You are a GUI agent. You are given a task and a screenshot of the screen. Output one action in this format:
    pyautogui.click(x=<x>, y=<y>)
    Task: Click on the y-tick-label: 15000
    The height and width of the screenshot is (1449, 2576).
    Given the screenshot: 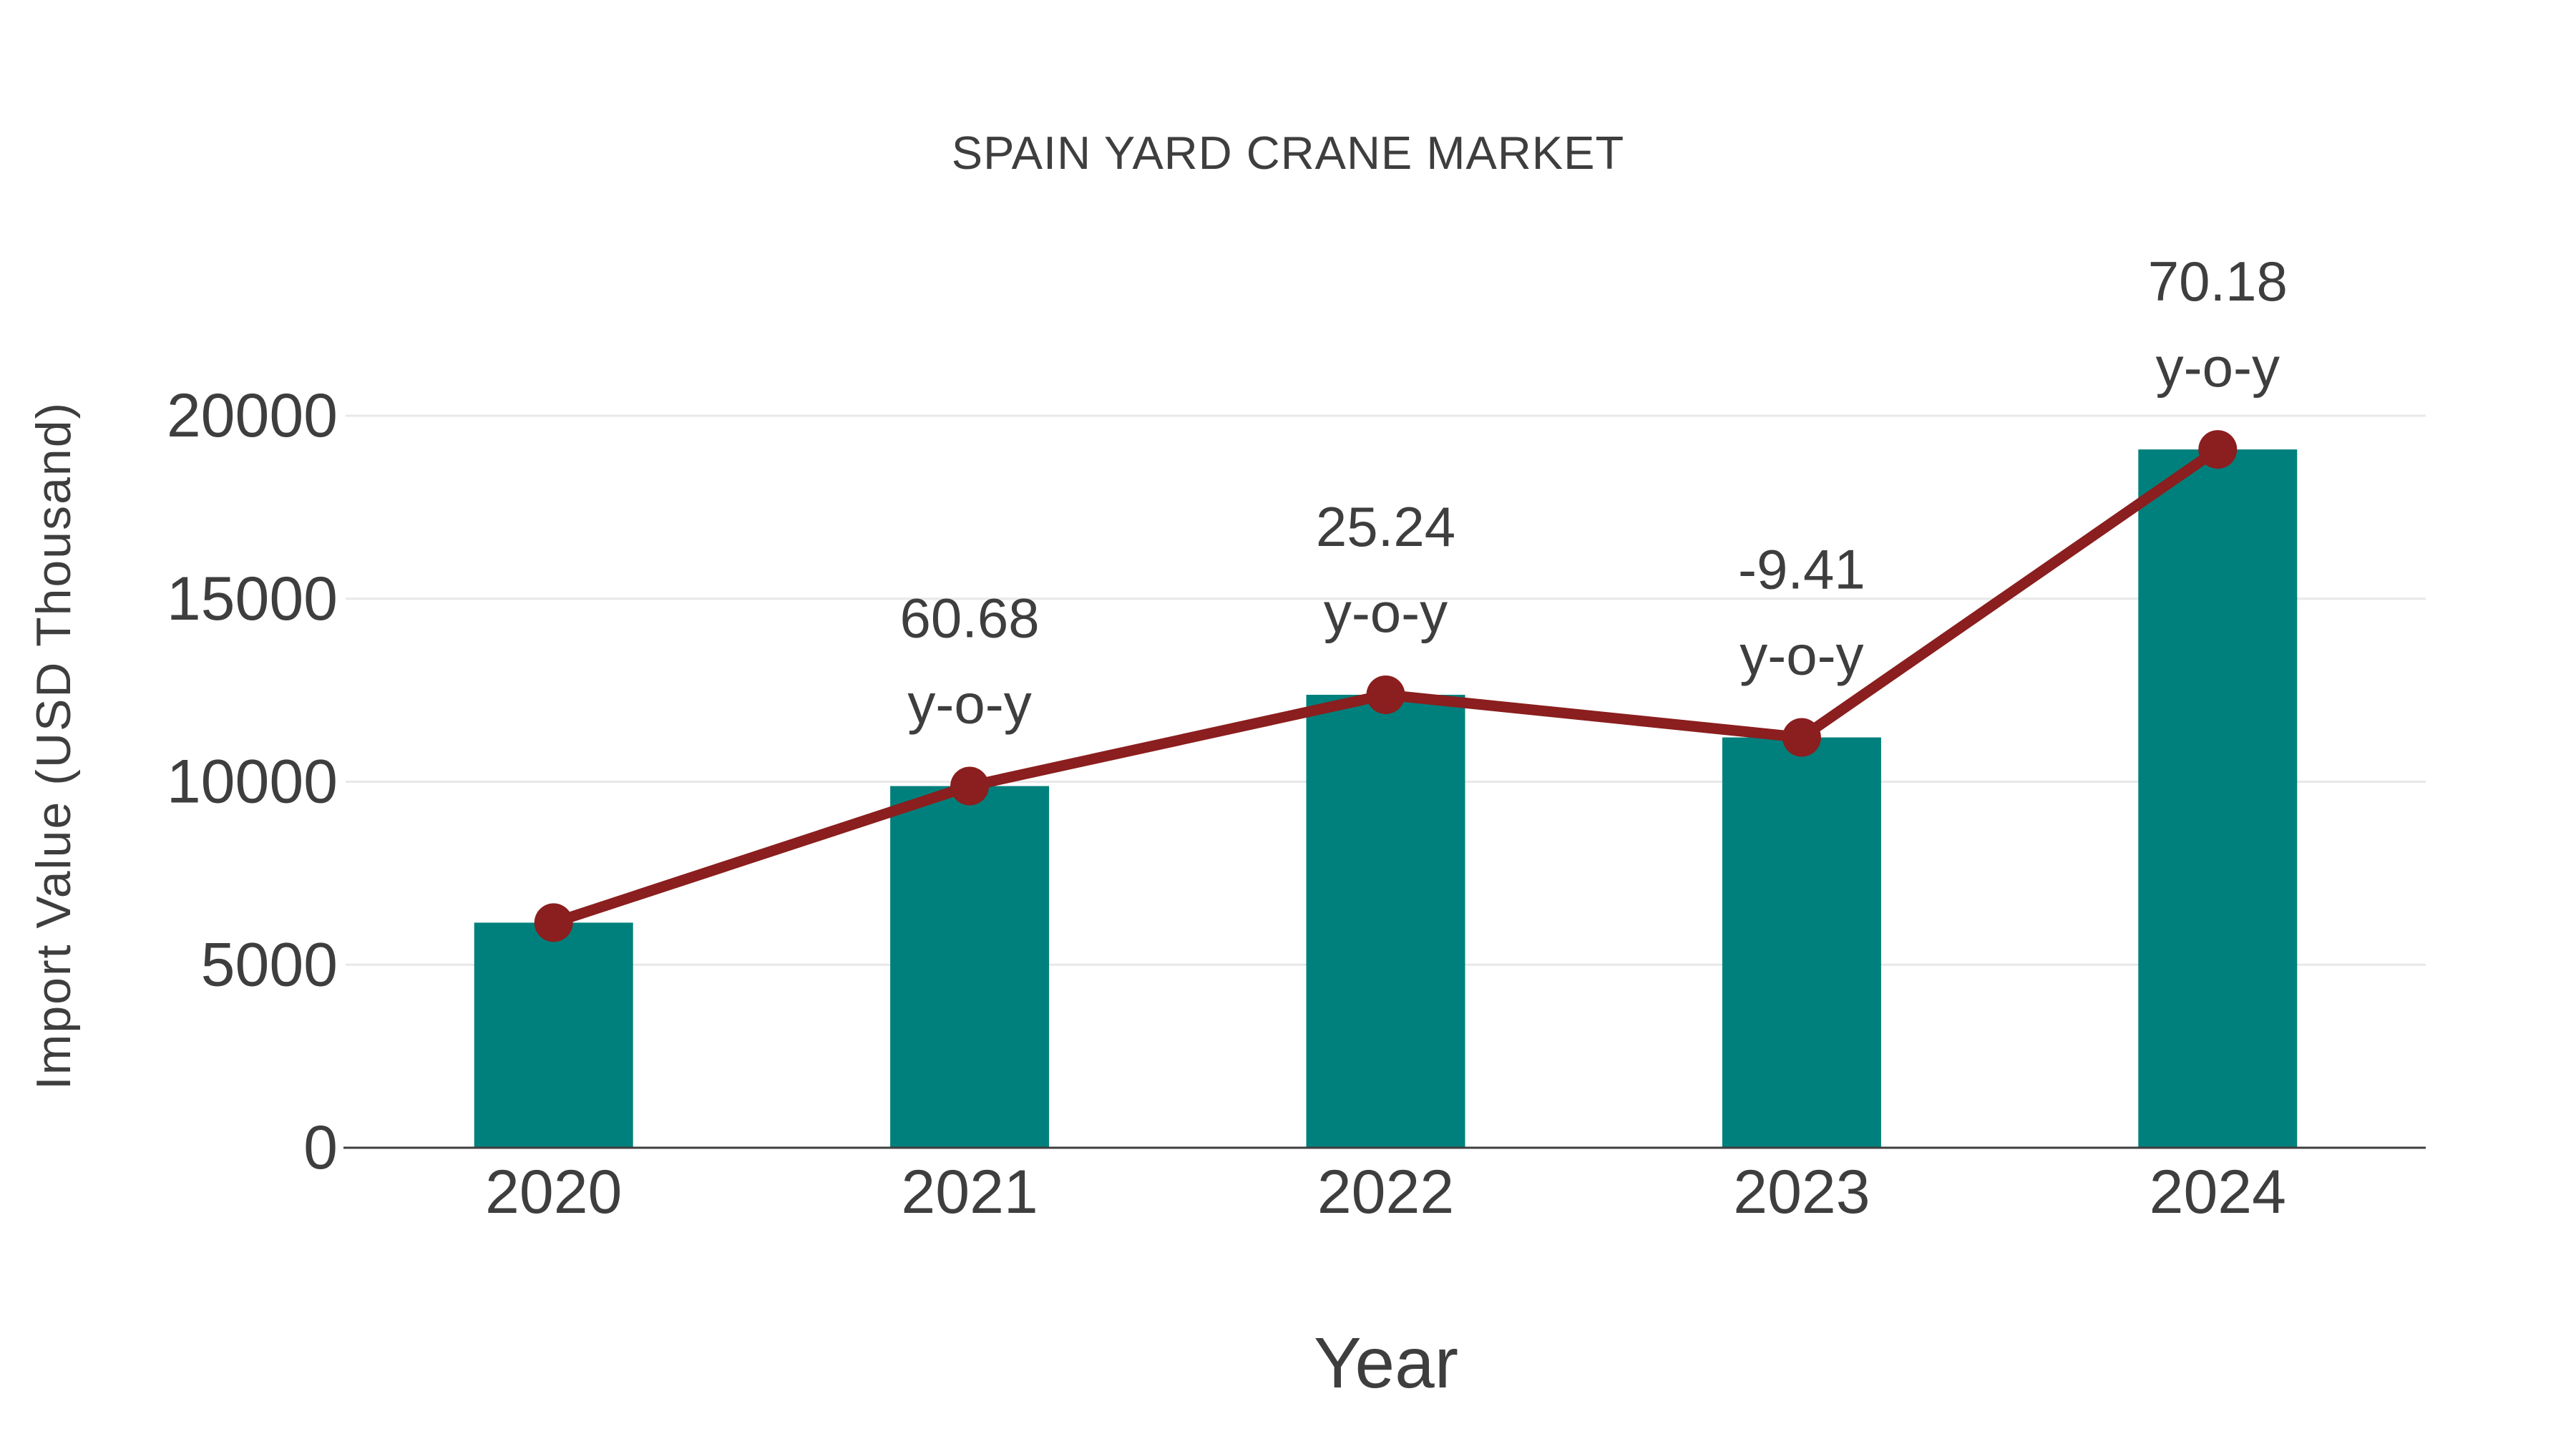 What is the action you would take?
    pyautogui.click(x=252, y=599)
    